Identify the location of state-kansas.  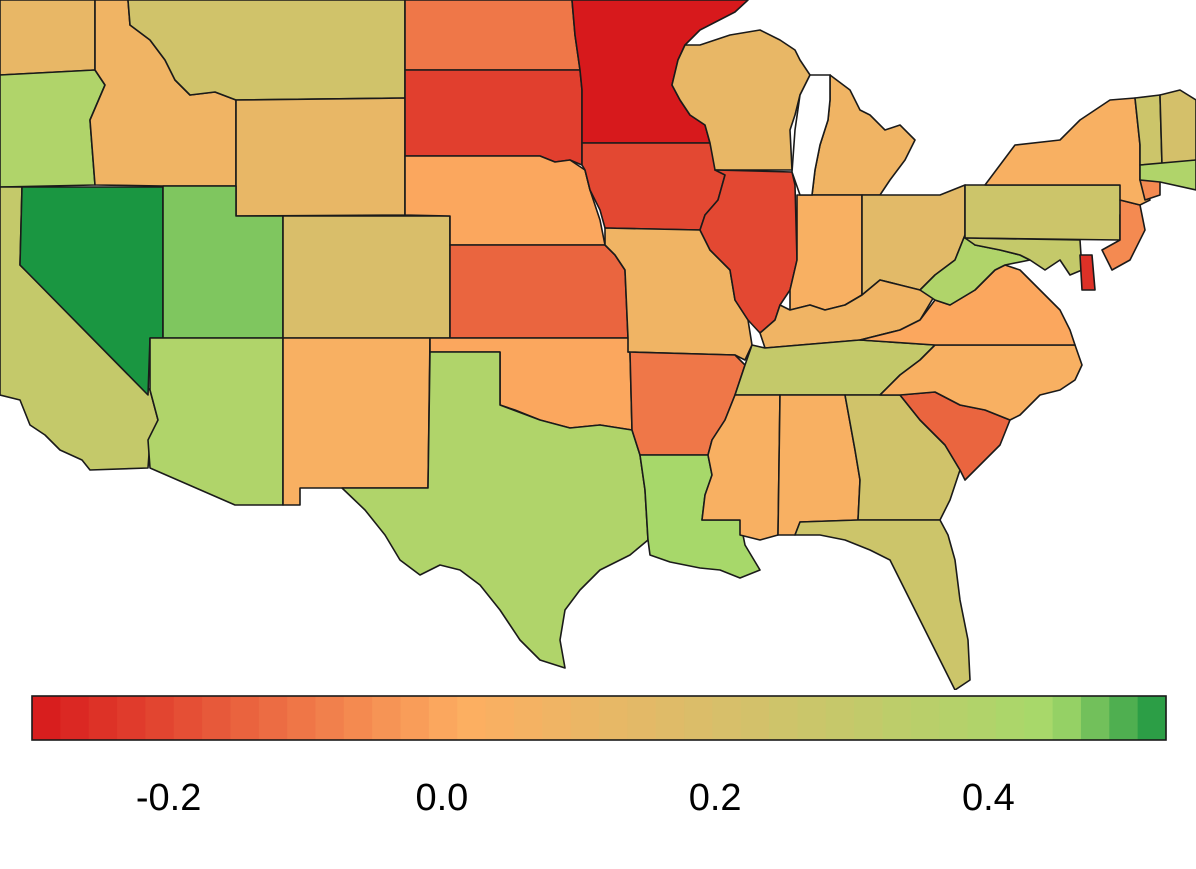
(539, 291).